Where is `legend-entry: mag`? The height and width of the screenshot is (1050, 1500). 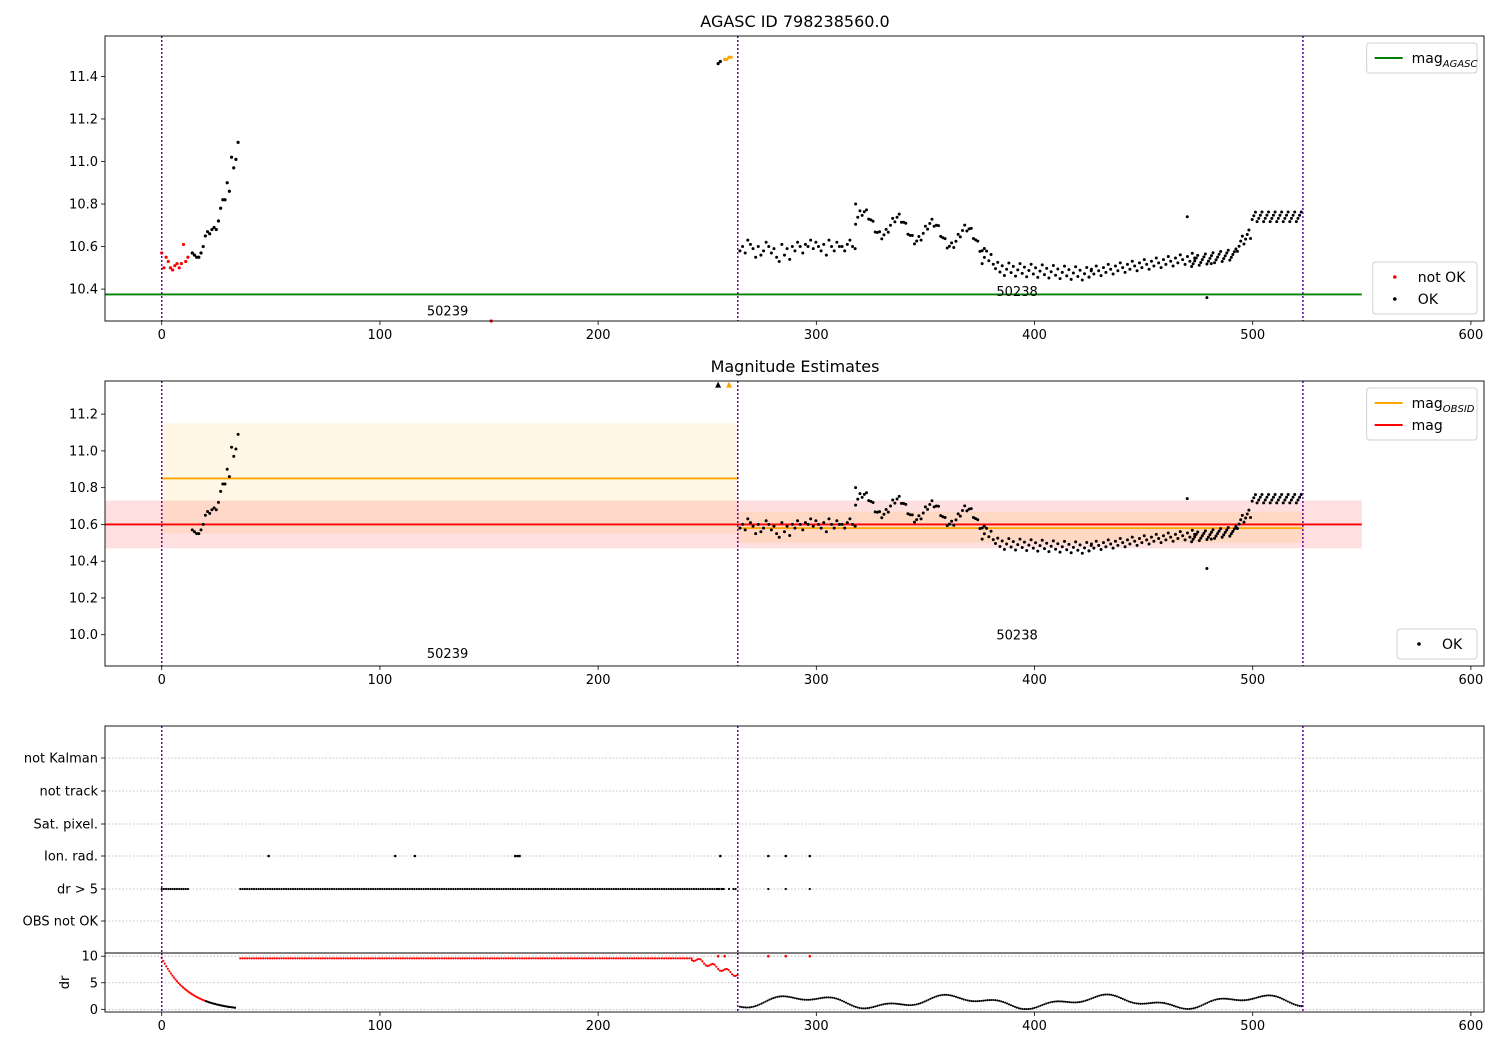 legend-entry: mag is located at coordinates (1427, 426).